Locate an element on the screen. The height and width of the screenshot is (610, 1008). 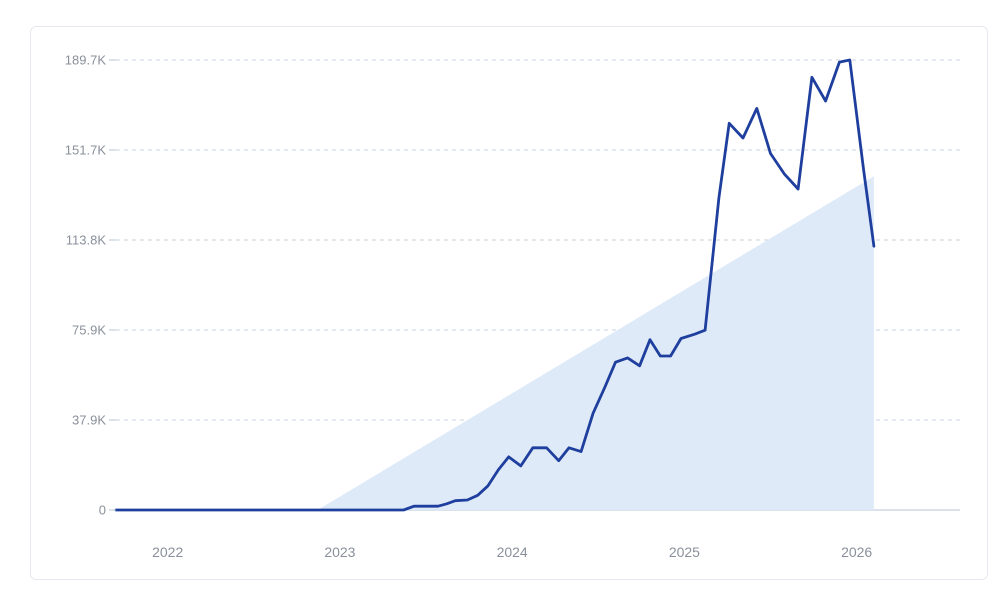
y-tick-label: 75.9K is located at coordinates (89, 330).